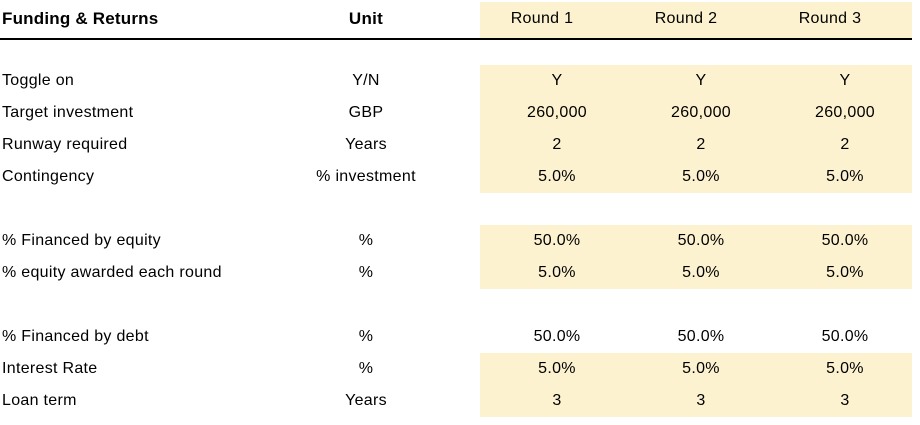 The height and width of the screenshot is (425, 920). I want to click on row-label: Loan term, so click(39, 400).